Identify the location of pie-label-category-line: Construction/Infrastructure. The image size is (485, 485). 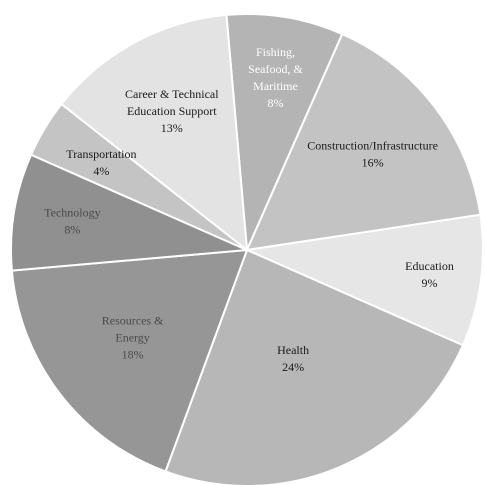
(372, 146).